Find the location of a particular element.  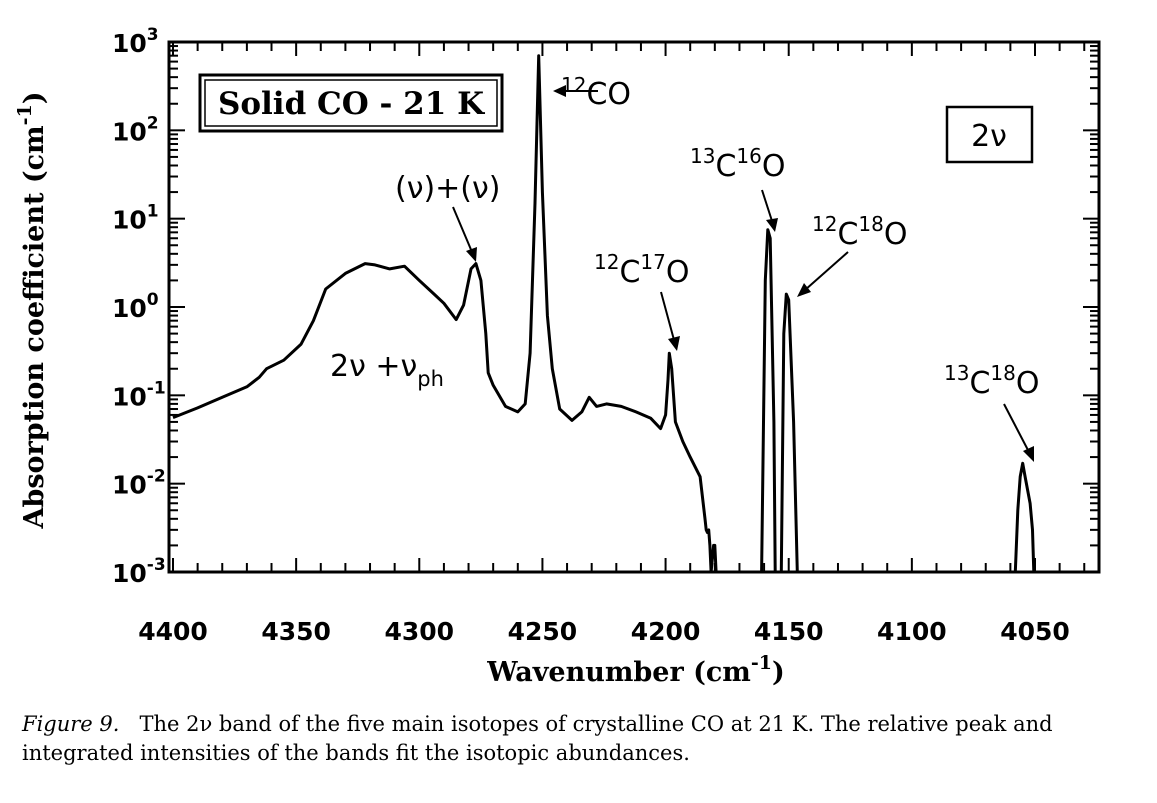

band-label-box is located at coordinates (989, 134).